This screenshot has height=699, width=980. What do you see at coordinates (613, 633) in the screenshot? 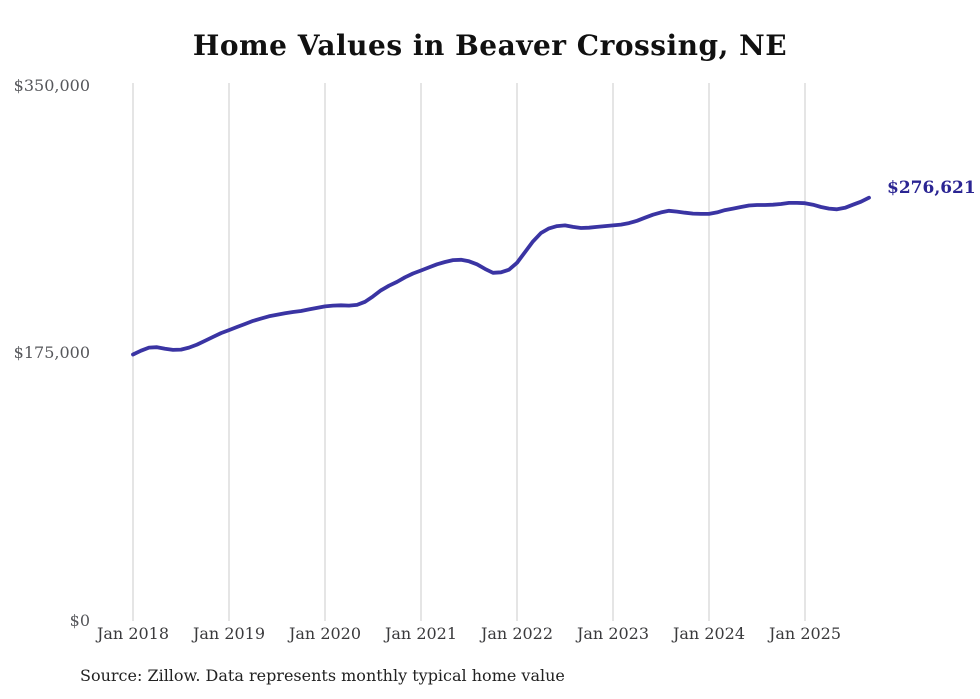
I see `x-tick-label: Jan 2023` at bounding box center [613, 633].